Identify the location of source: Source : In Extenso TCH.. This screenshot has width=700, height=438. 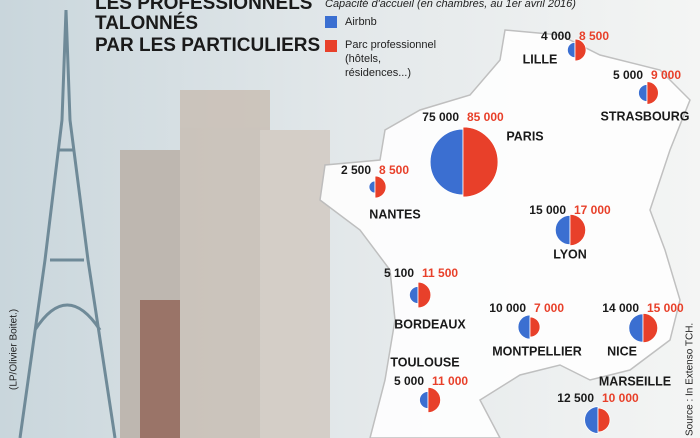
(690, 379).